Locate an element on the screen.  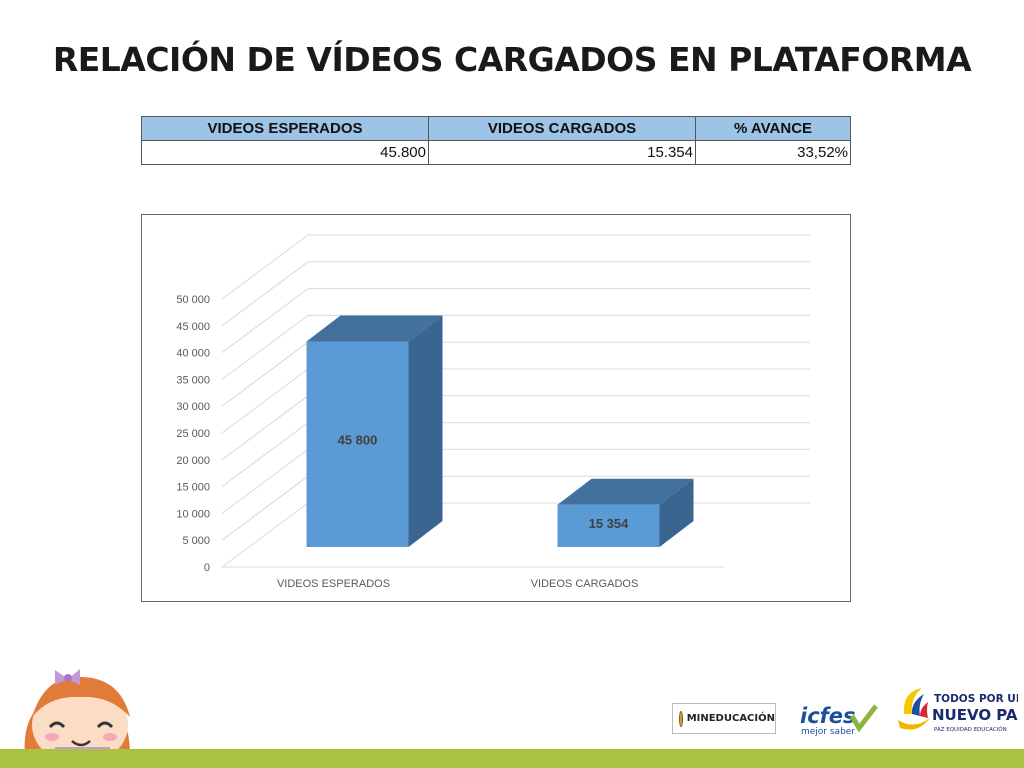
x-tick-label: VIDEOS ESPERADOS is located at coordinates (333, 584).